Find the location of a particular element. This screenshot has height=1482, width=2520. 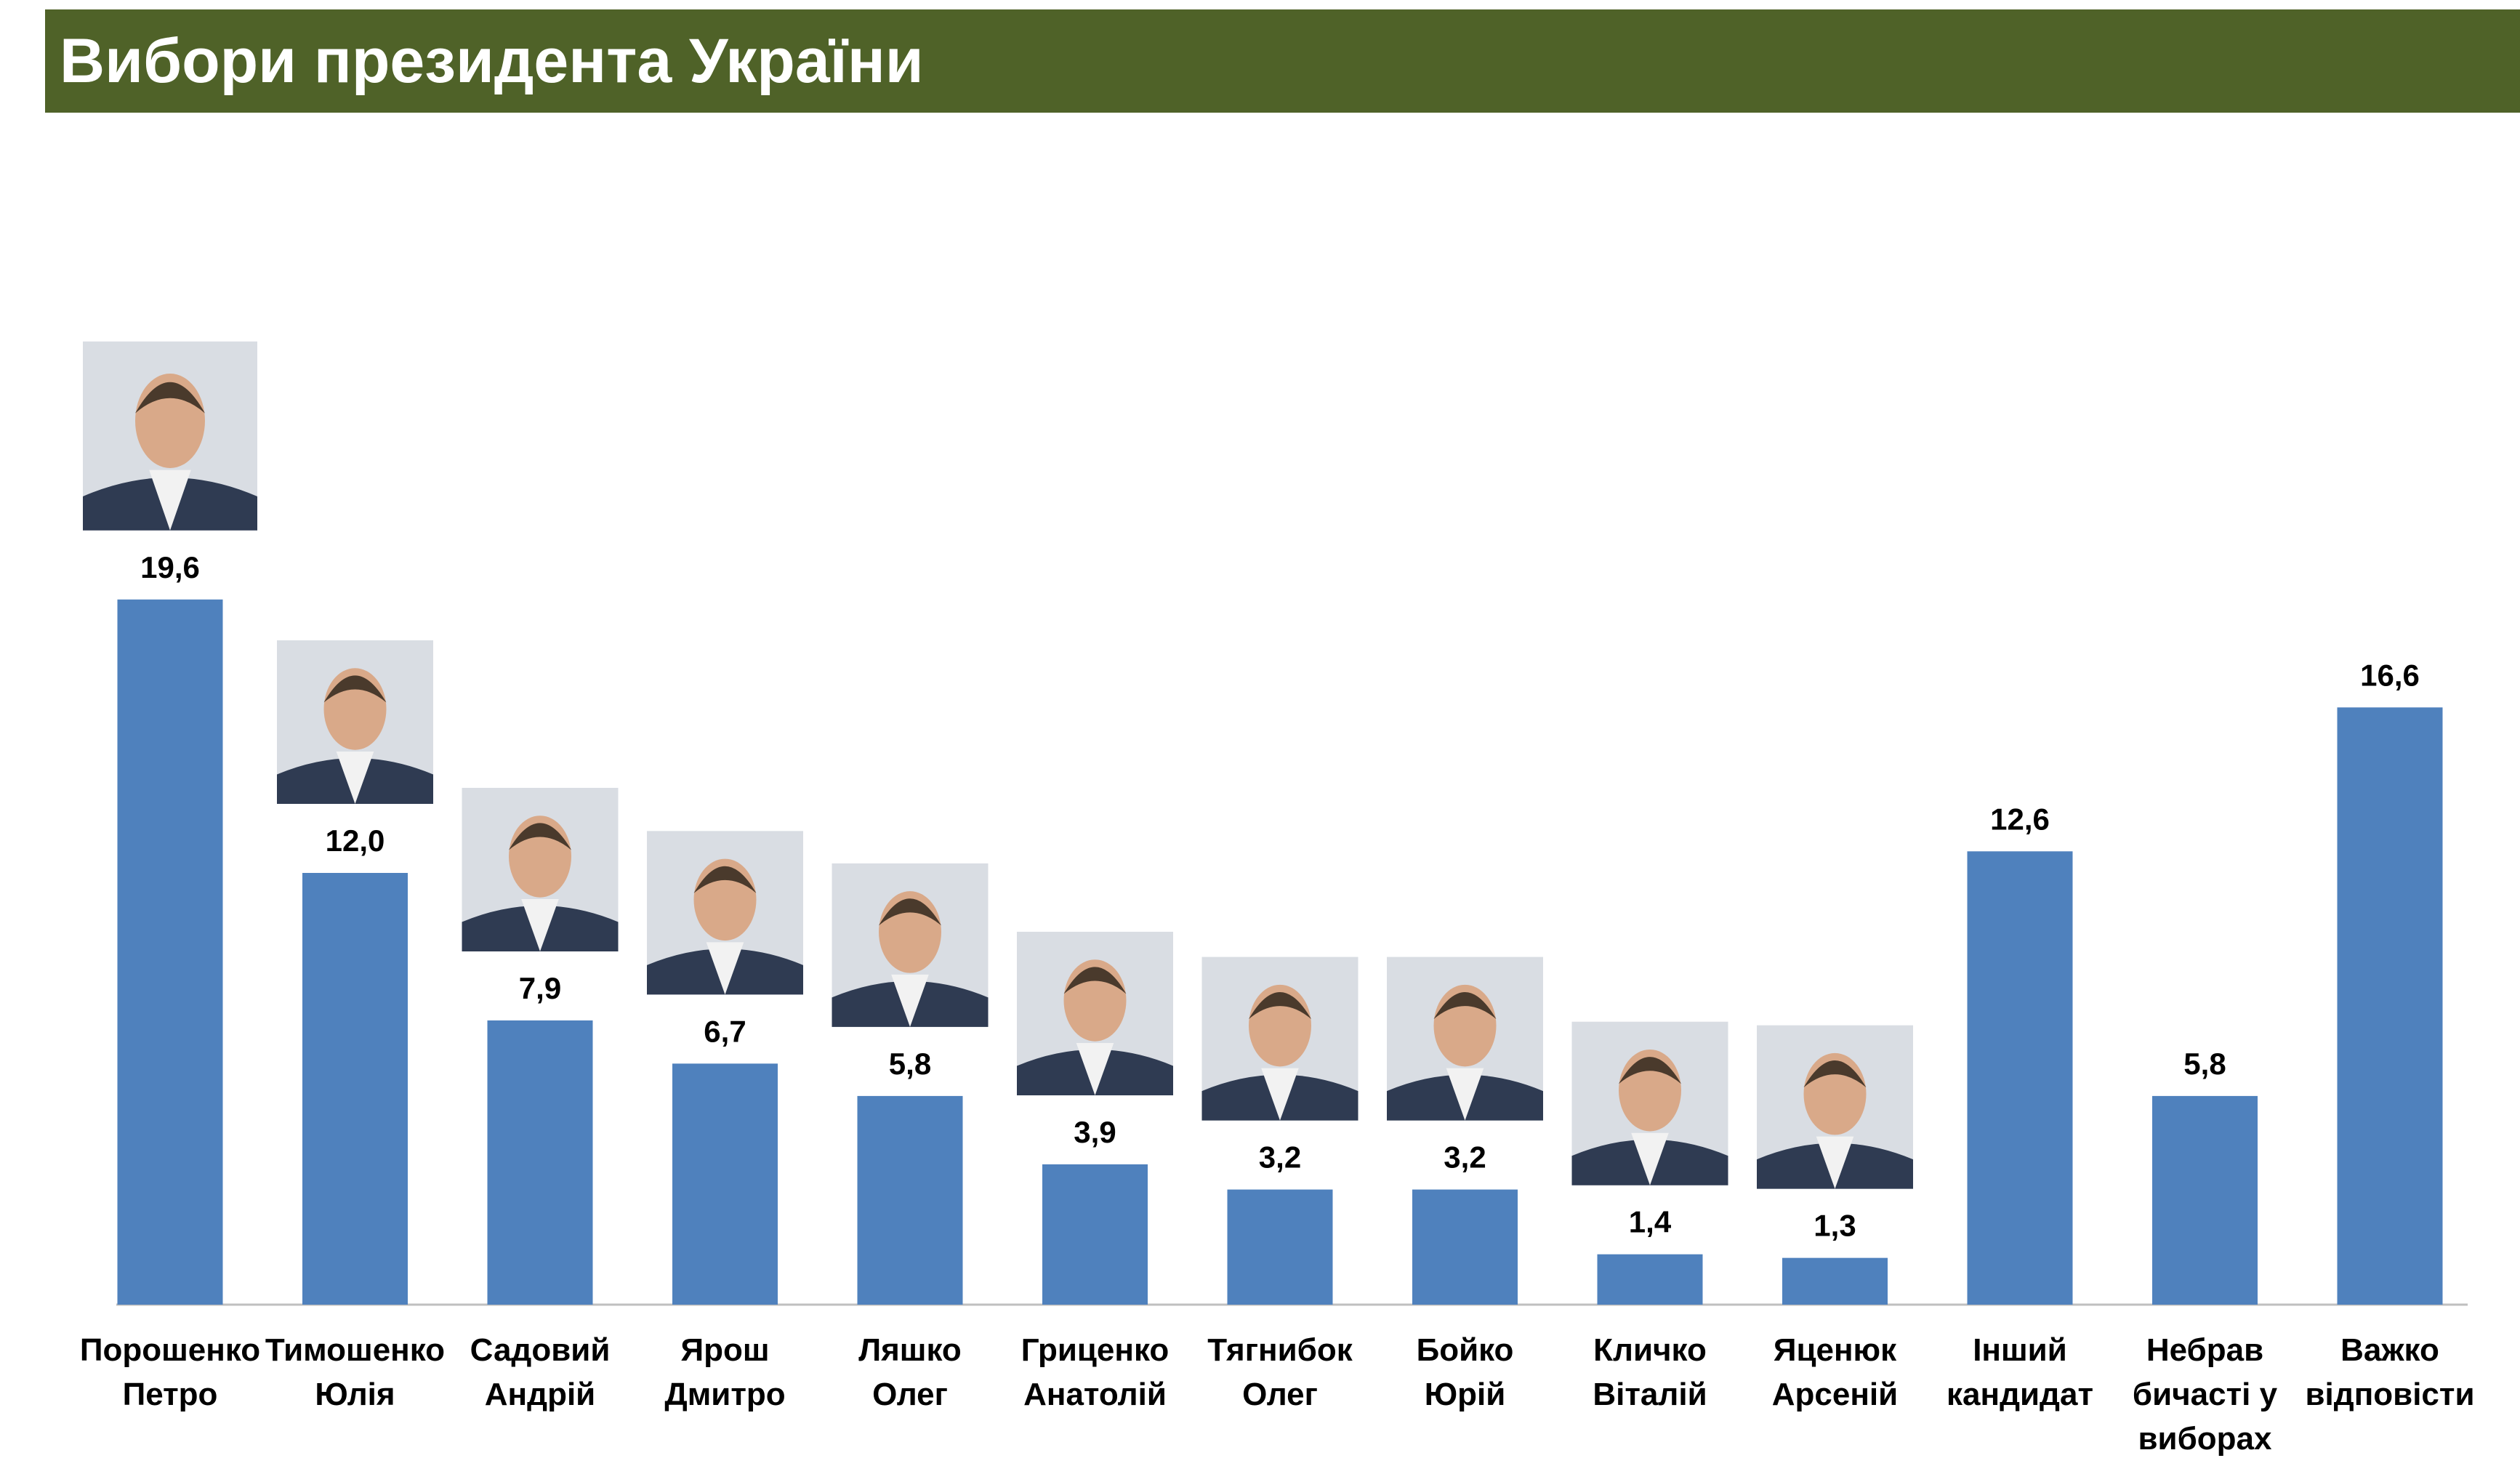

category-label: Юрій is located at coordinates (1465, 1394).